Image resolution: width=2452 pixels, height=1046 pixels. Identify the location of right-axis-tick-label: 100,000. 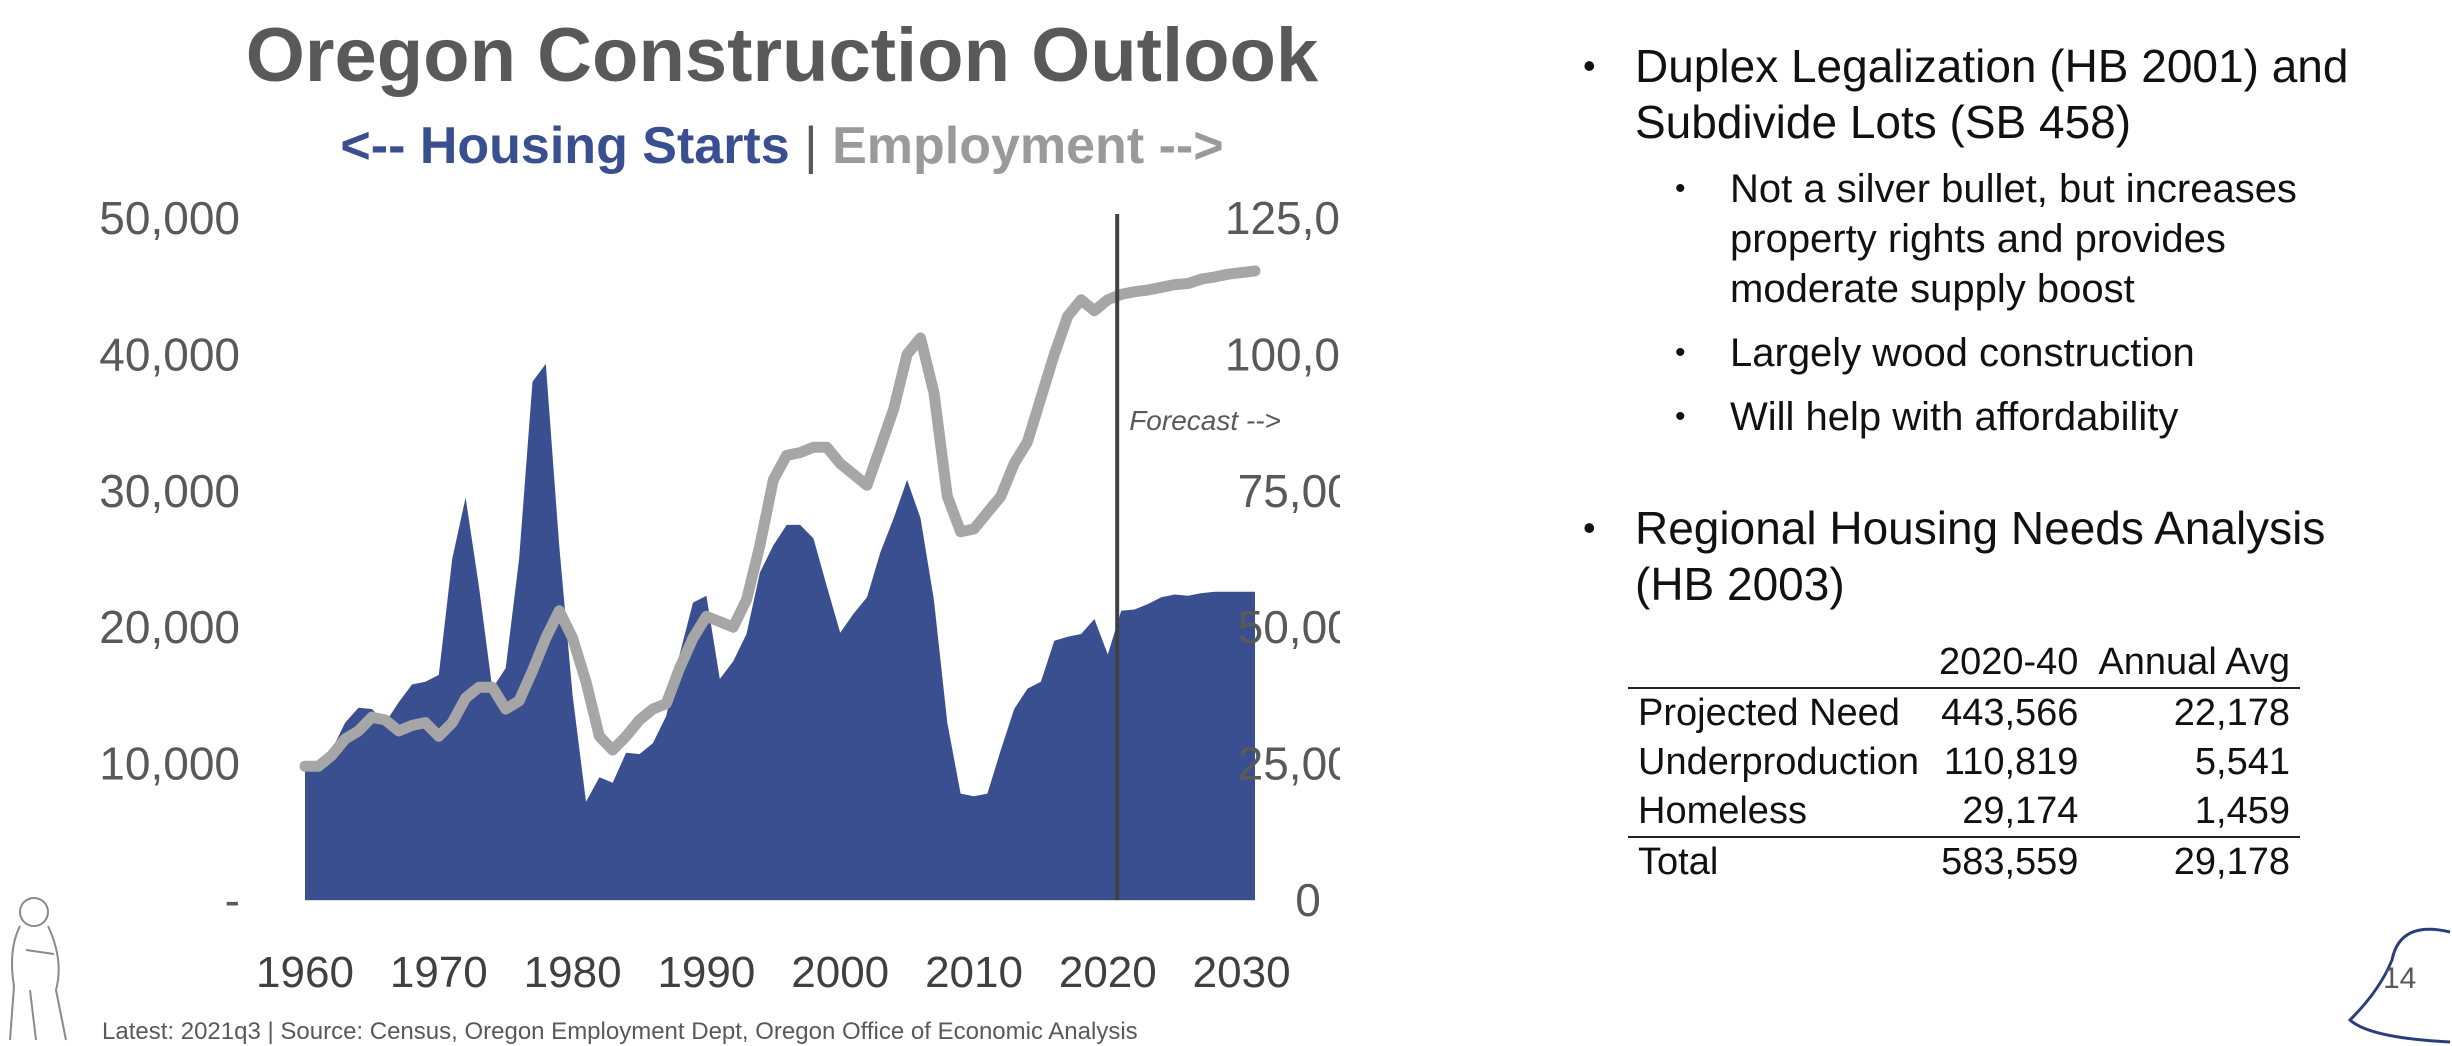
(1282, 354).